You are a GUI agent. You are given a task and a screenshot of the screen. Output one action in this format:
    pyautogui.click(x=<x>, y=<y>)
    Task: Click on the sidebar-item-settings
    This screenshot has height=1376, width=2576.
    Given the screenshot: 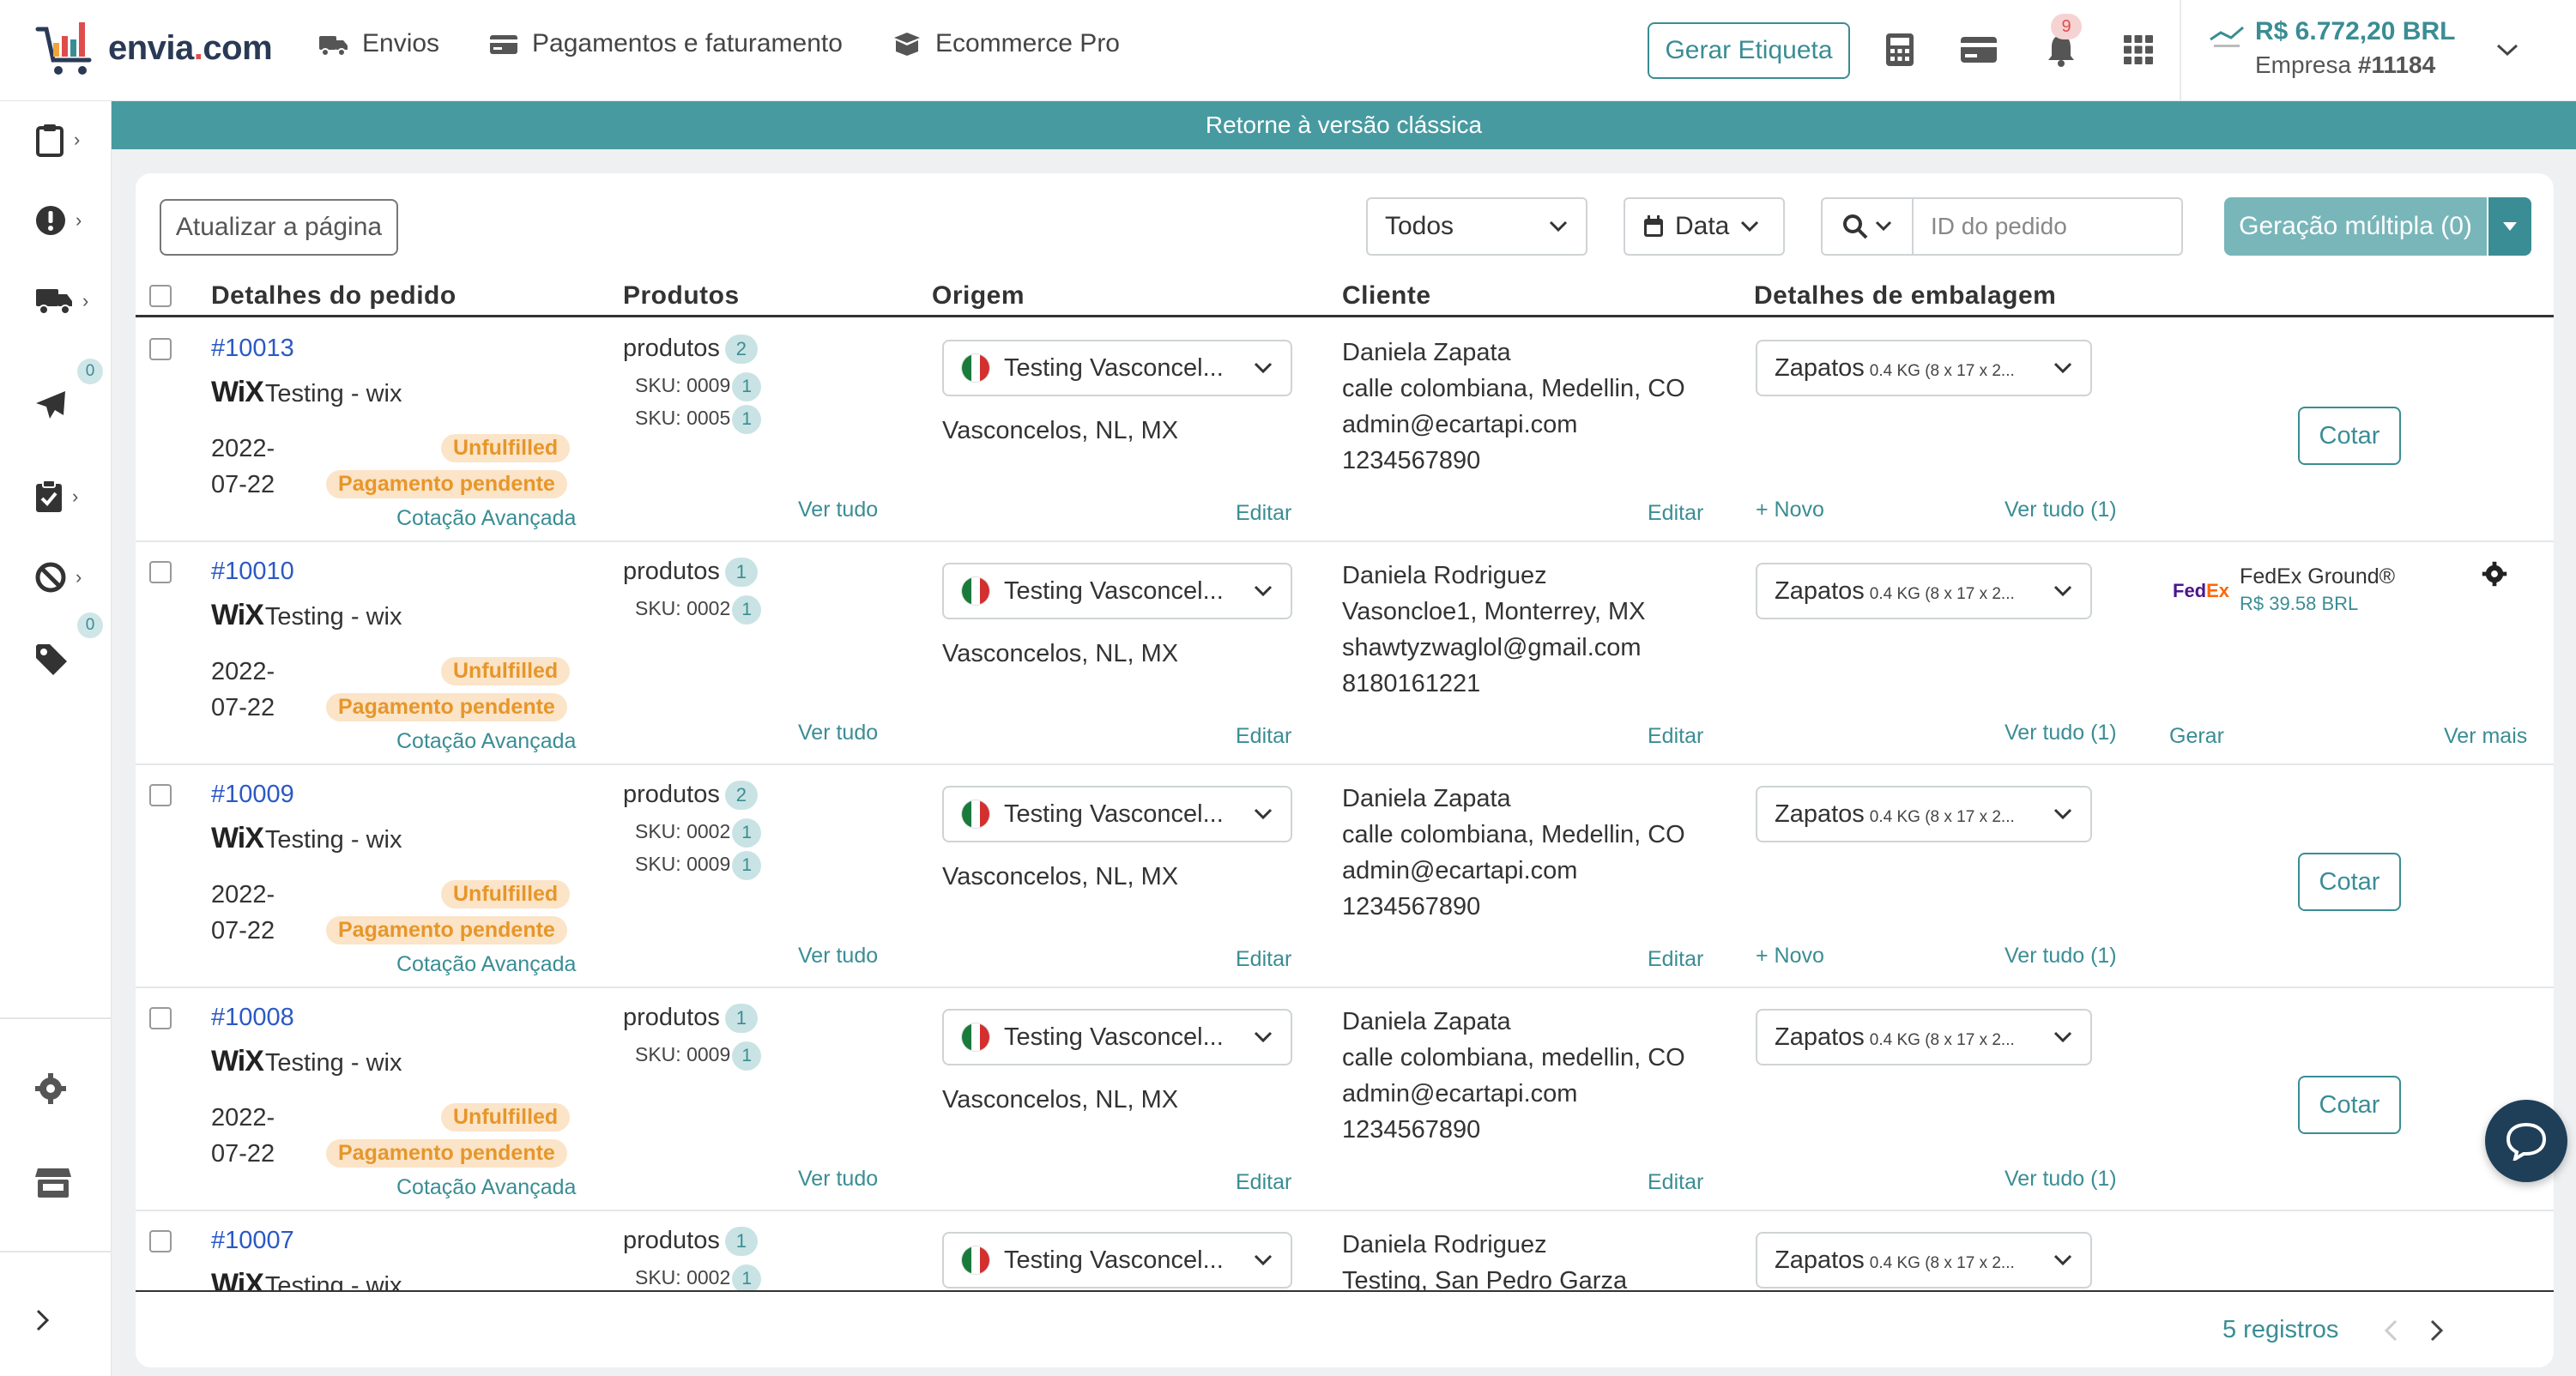 What is the action you would take?
    pyautogui.click(x=64, y=1088)
    